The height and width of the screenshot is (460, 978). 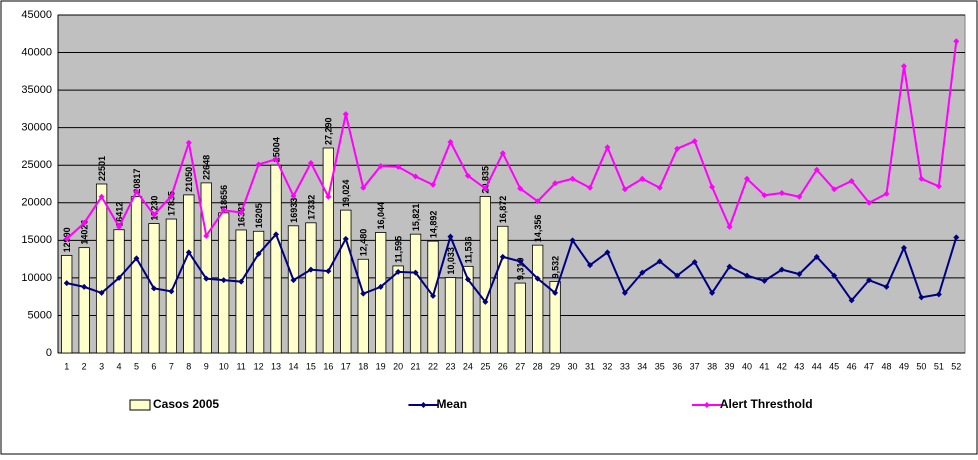 What do you see at coordinates (102, 168) in the screenshot?
I see `value-label: 22501` at bounding box center [102, 168].